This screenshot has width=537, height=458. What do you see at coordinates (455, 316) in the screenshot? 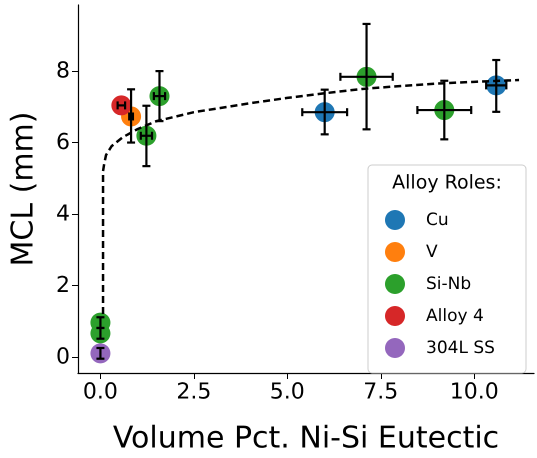
I see `legend-label: Alloy 4` at bounding box center [455, 316].